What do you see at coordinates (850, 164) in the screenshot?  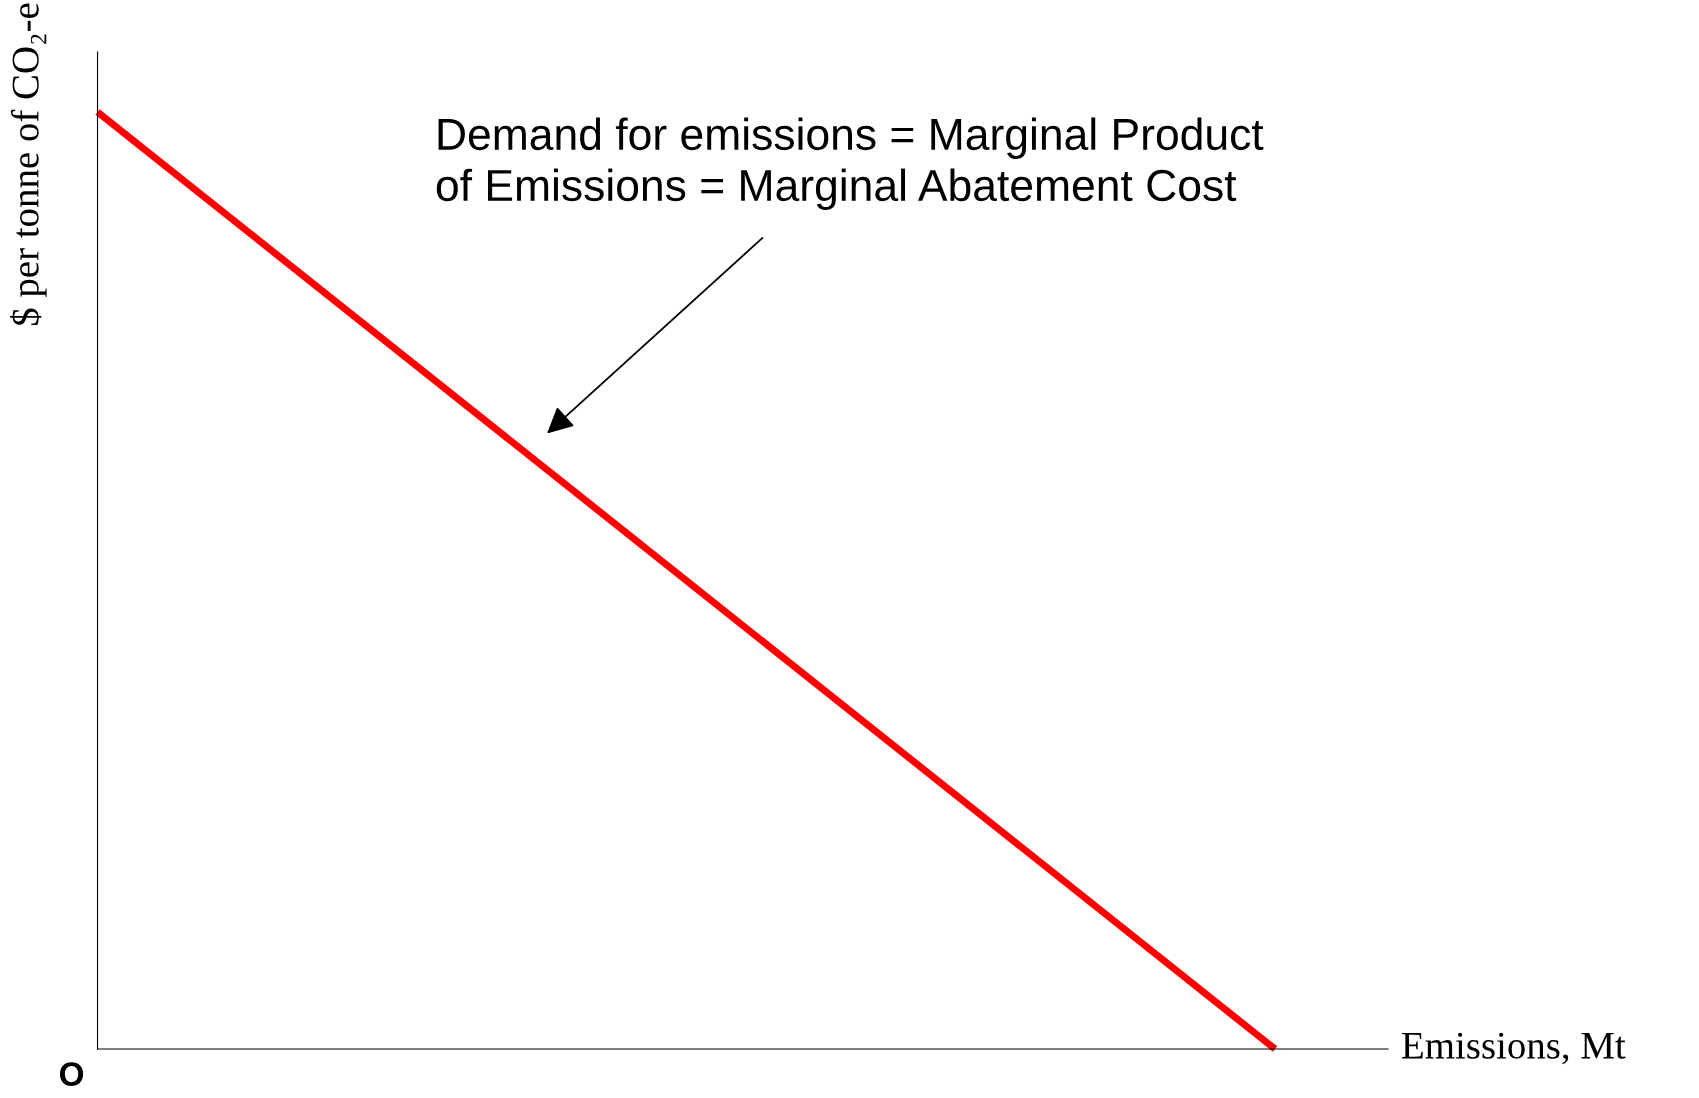 I see `annotation: Demand for emissions = Marginal Product of Emissions = Marginal Abatement Cost` at bounding box center [850, 164].